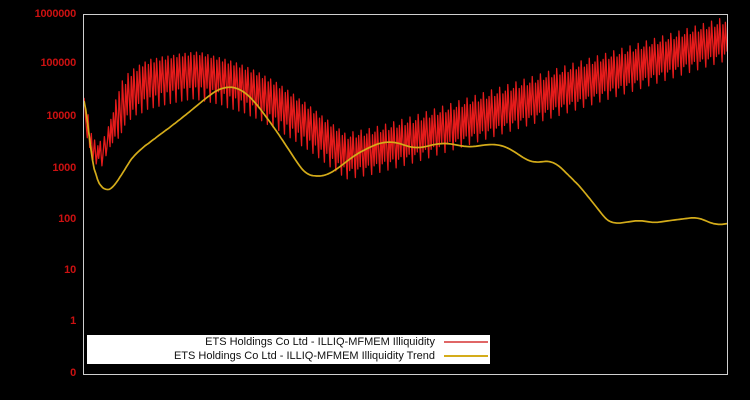 The image size is (750, 400). Describe the element at coordinates (73, 373) in the screenshot. I see `y-tick-0: 0` at that location.